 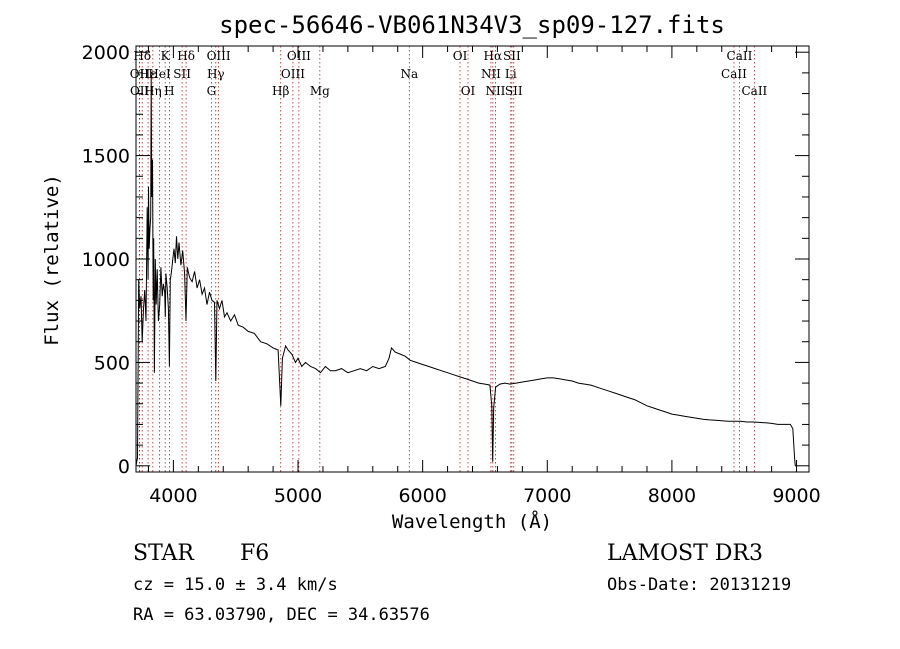 What do you see at coordinates (493, 56) in the screenshot?
I see `line-label-hα: Hα` at bounding box center [493, 56].